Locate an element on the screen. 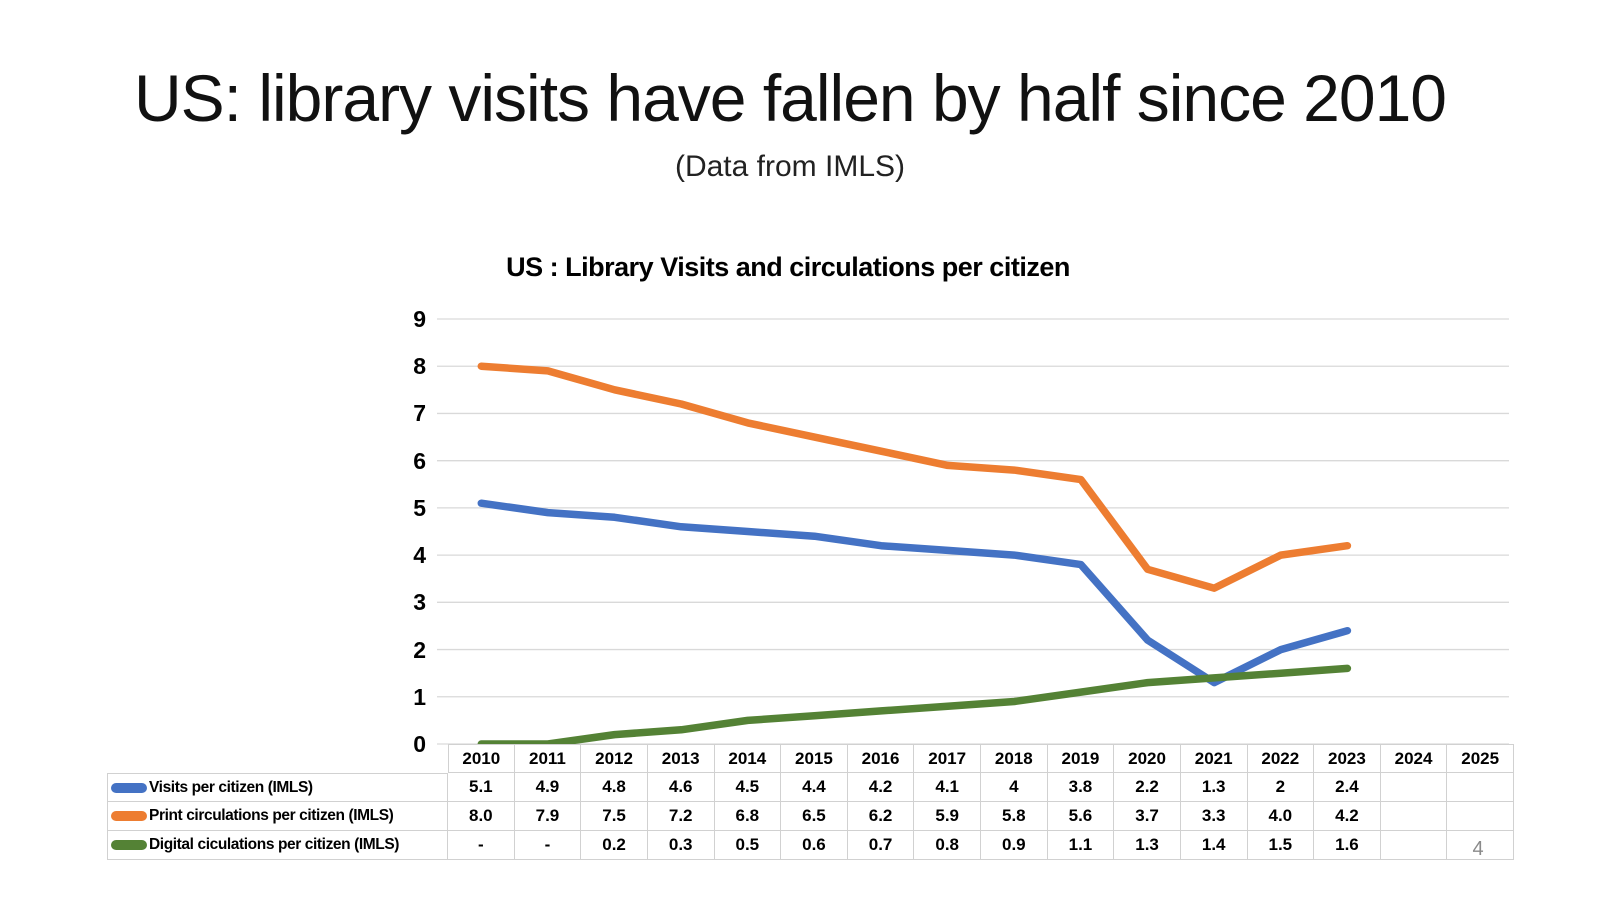  print-circulations-legend-swatch-icon is located at coordinates (129, 816).